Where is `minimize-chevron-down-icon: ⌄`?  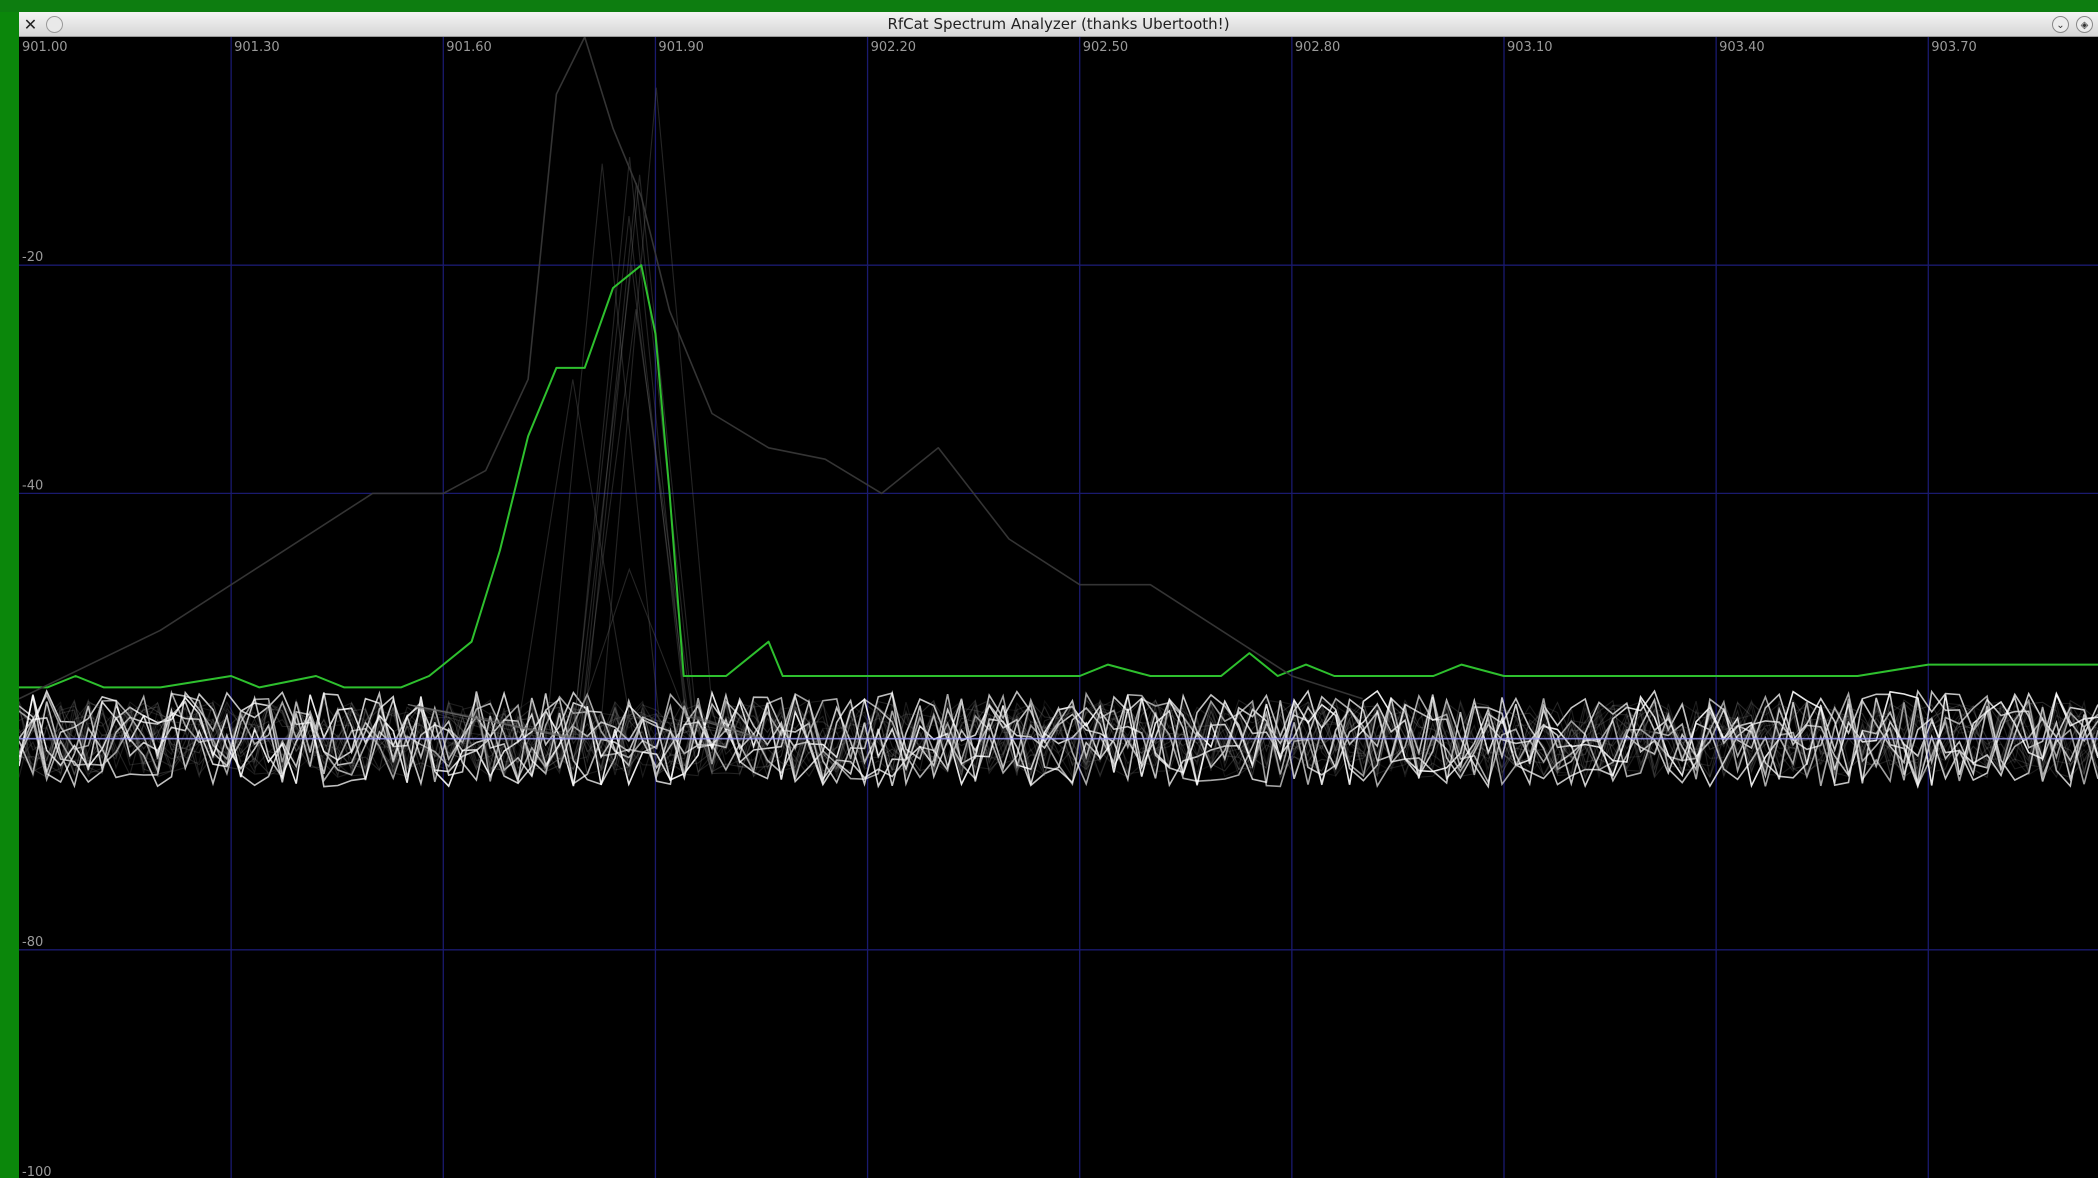
minimize-chevron-down-icon: ⌄ is located at coordinates (2060, 24).